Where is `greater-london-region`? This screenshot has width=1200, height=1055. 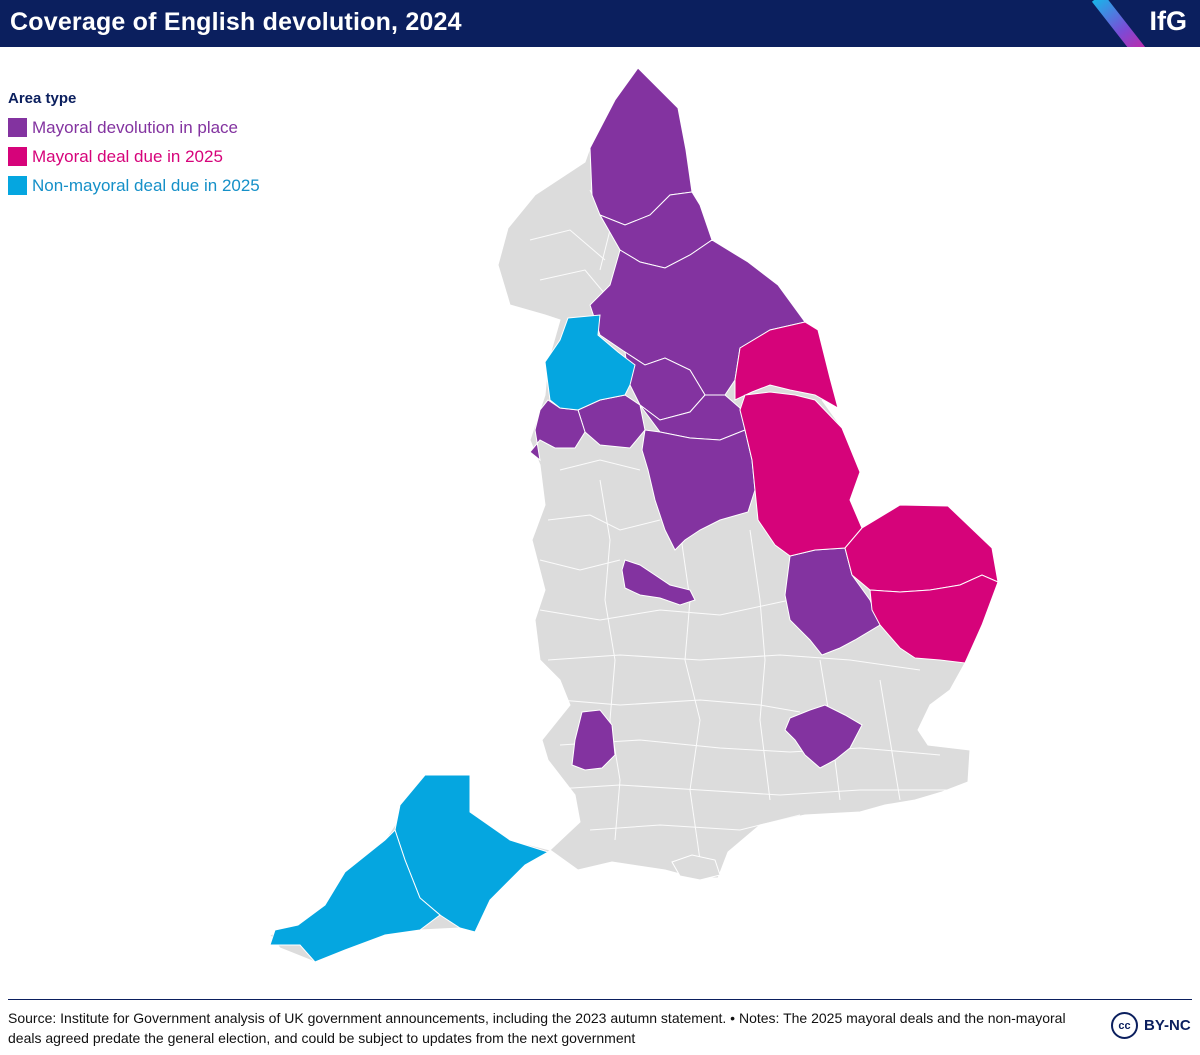 greater-london-region is located at coordinates (823, 736).